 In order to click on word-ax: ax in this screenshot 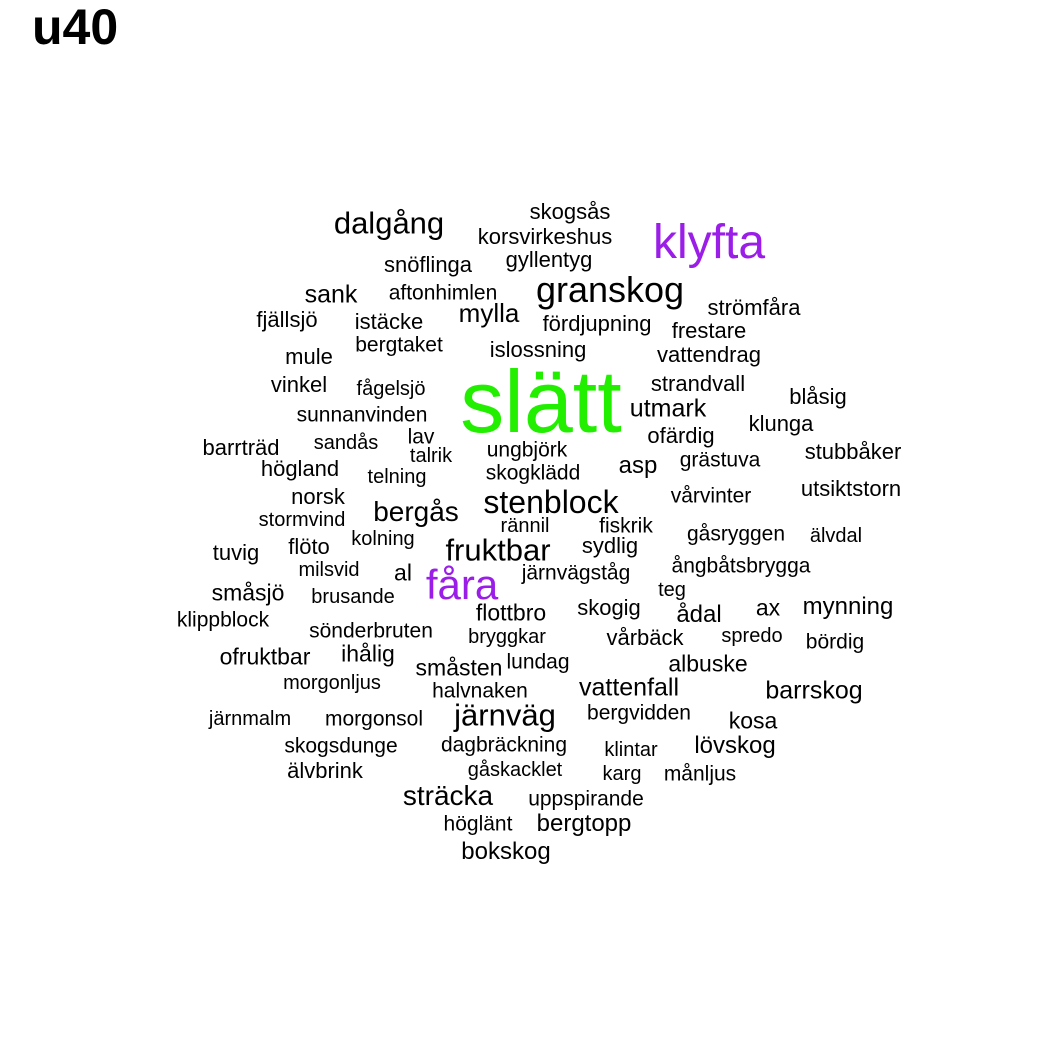, I will do `click(768, 607)`.